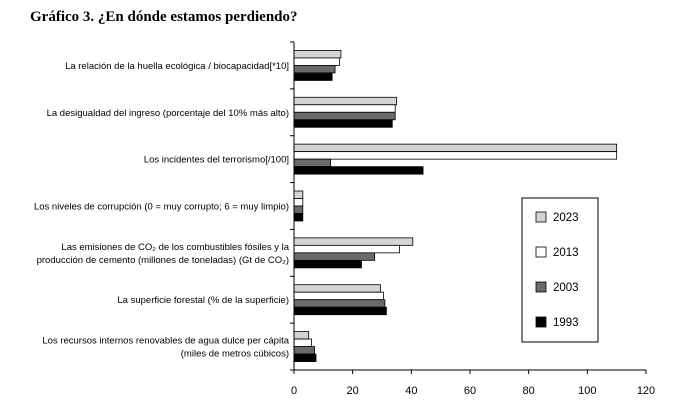 This screenshot has height=404, width=674. What do you see at coordinates (541, 322) in the screenshot?
I see `legend-swatch-1993` at bounding box center [541, 322].